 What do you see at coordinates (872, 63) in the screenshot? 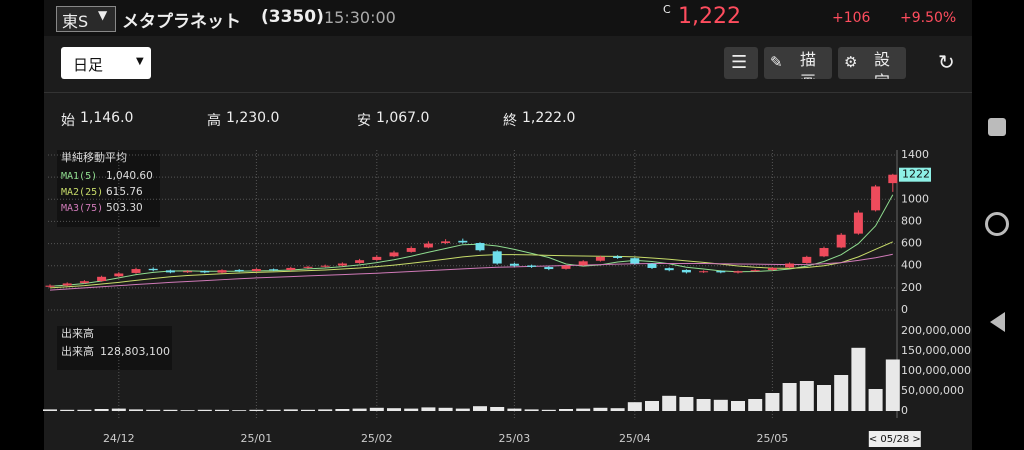
I see `settings-button: ⚙ 設定` at bounding box center [872, 63].